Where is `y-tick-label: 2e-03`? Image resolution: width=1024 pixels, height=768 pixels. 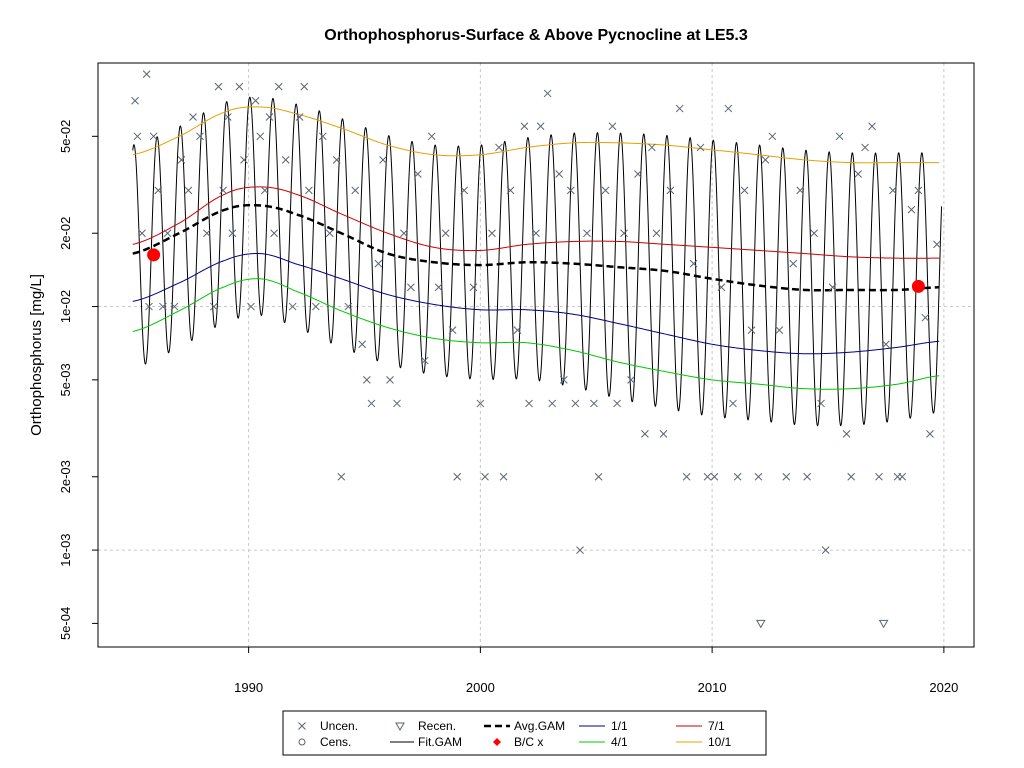
y-tick-label: 2e-03 is located at coordinates (65, 476).